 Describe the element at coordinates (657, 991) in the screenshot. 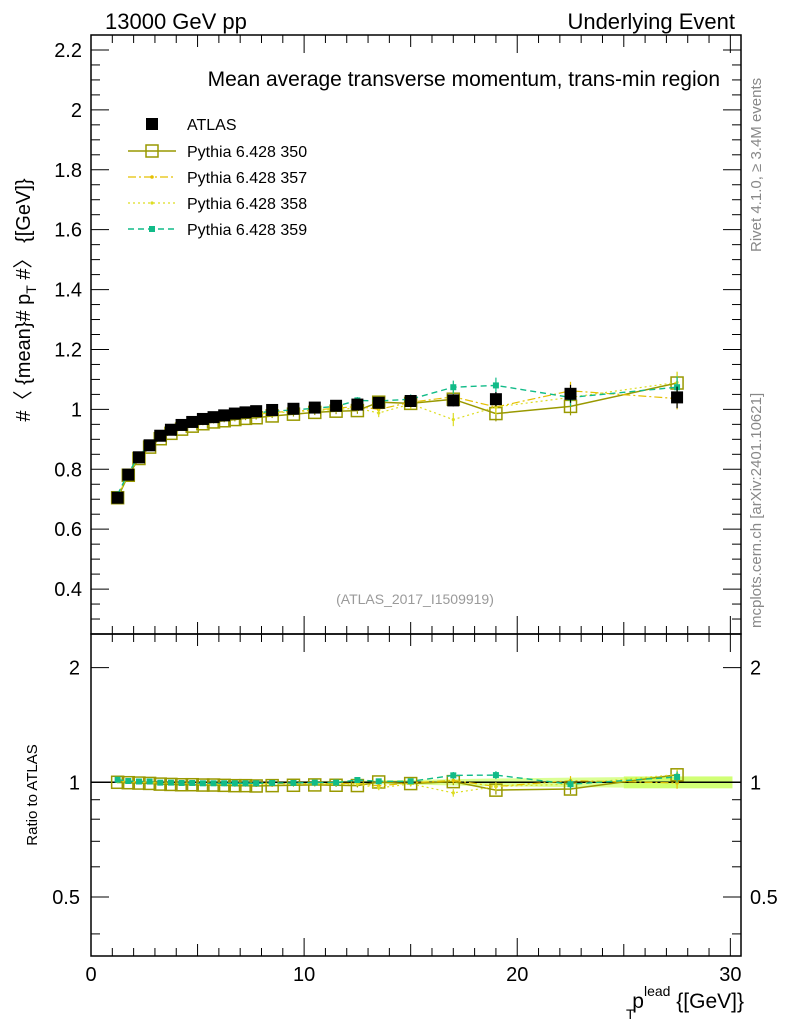

I see `x-axis-label-sup: lead` at that location.